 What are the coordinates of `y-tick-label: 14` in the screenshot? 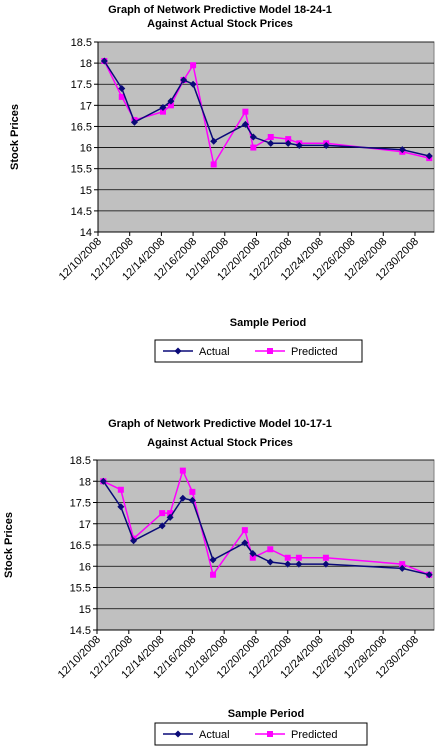 It's located at (86, 233).